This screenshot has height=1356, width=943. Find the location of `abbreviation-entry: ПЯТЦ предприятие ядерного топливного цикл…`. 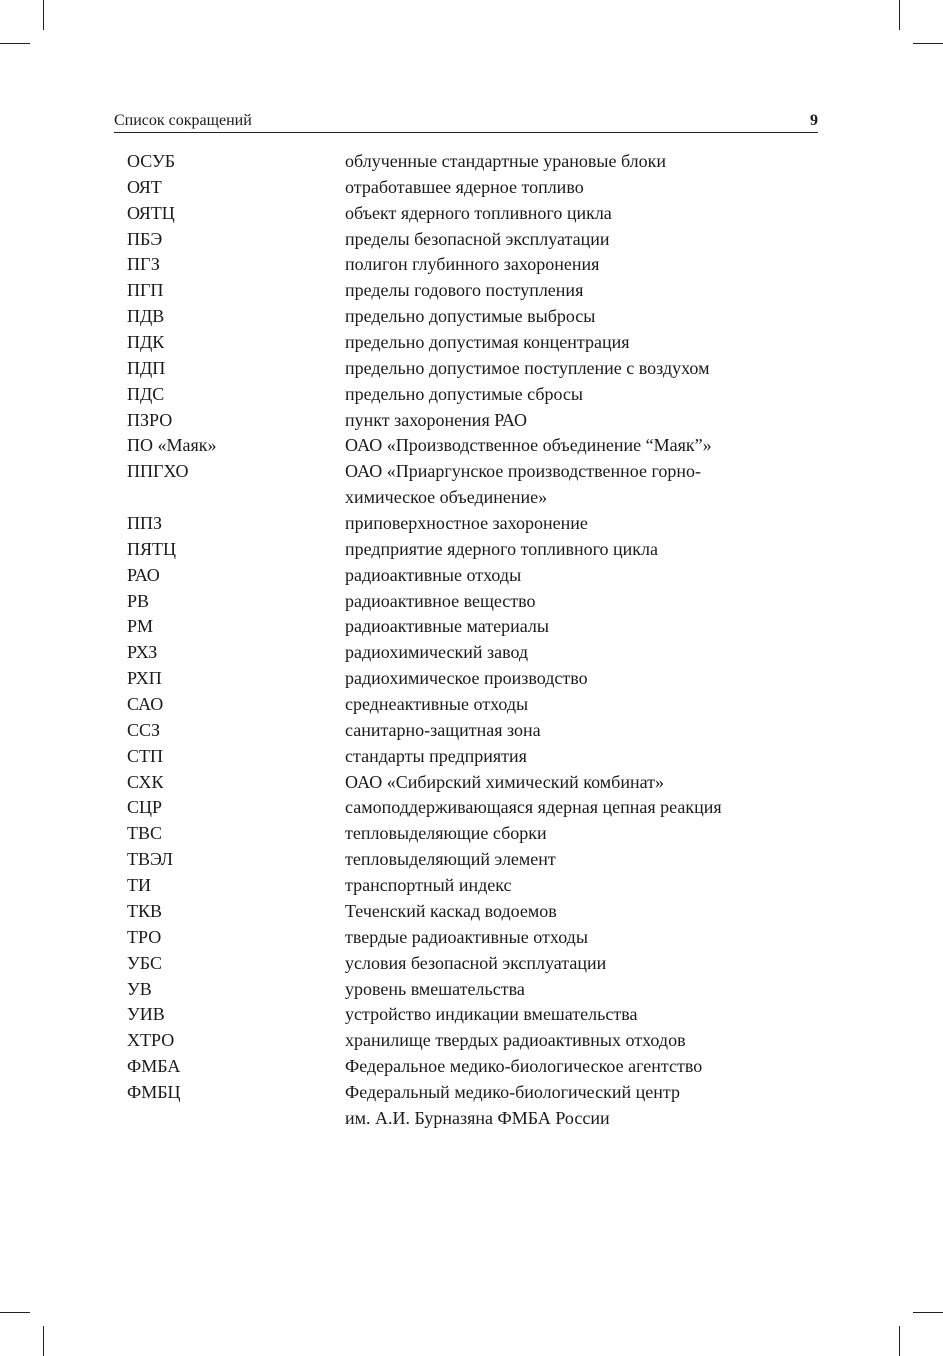

abbreviation-entry: ПЯТЦ предприятие ядерного топливного цикл… is located at coordinates (477, 550).